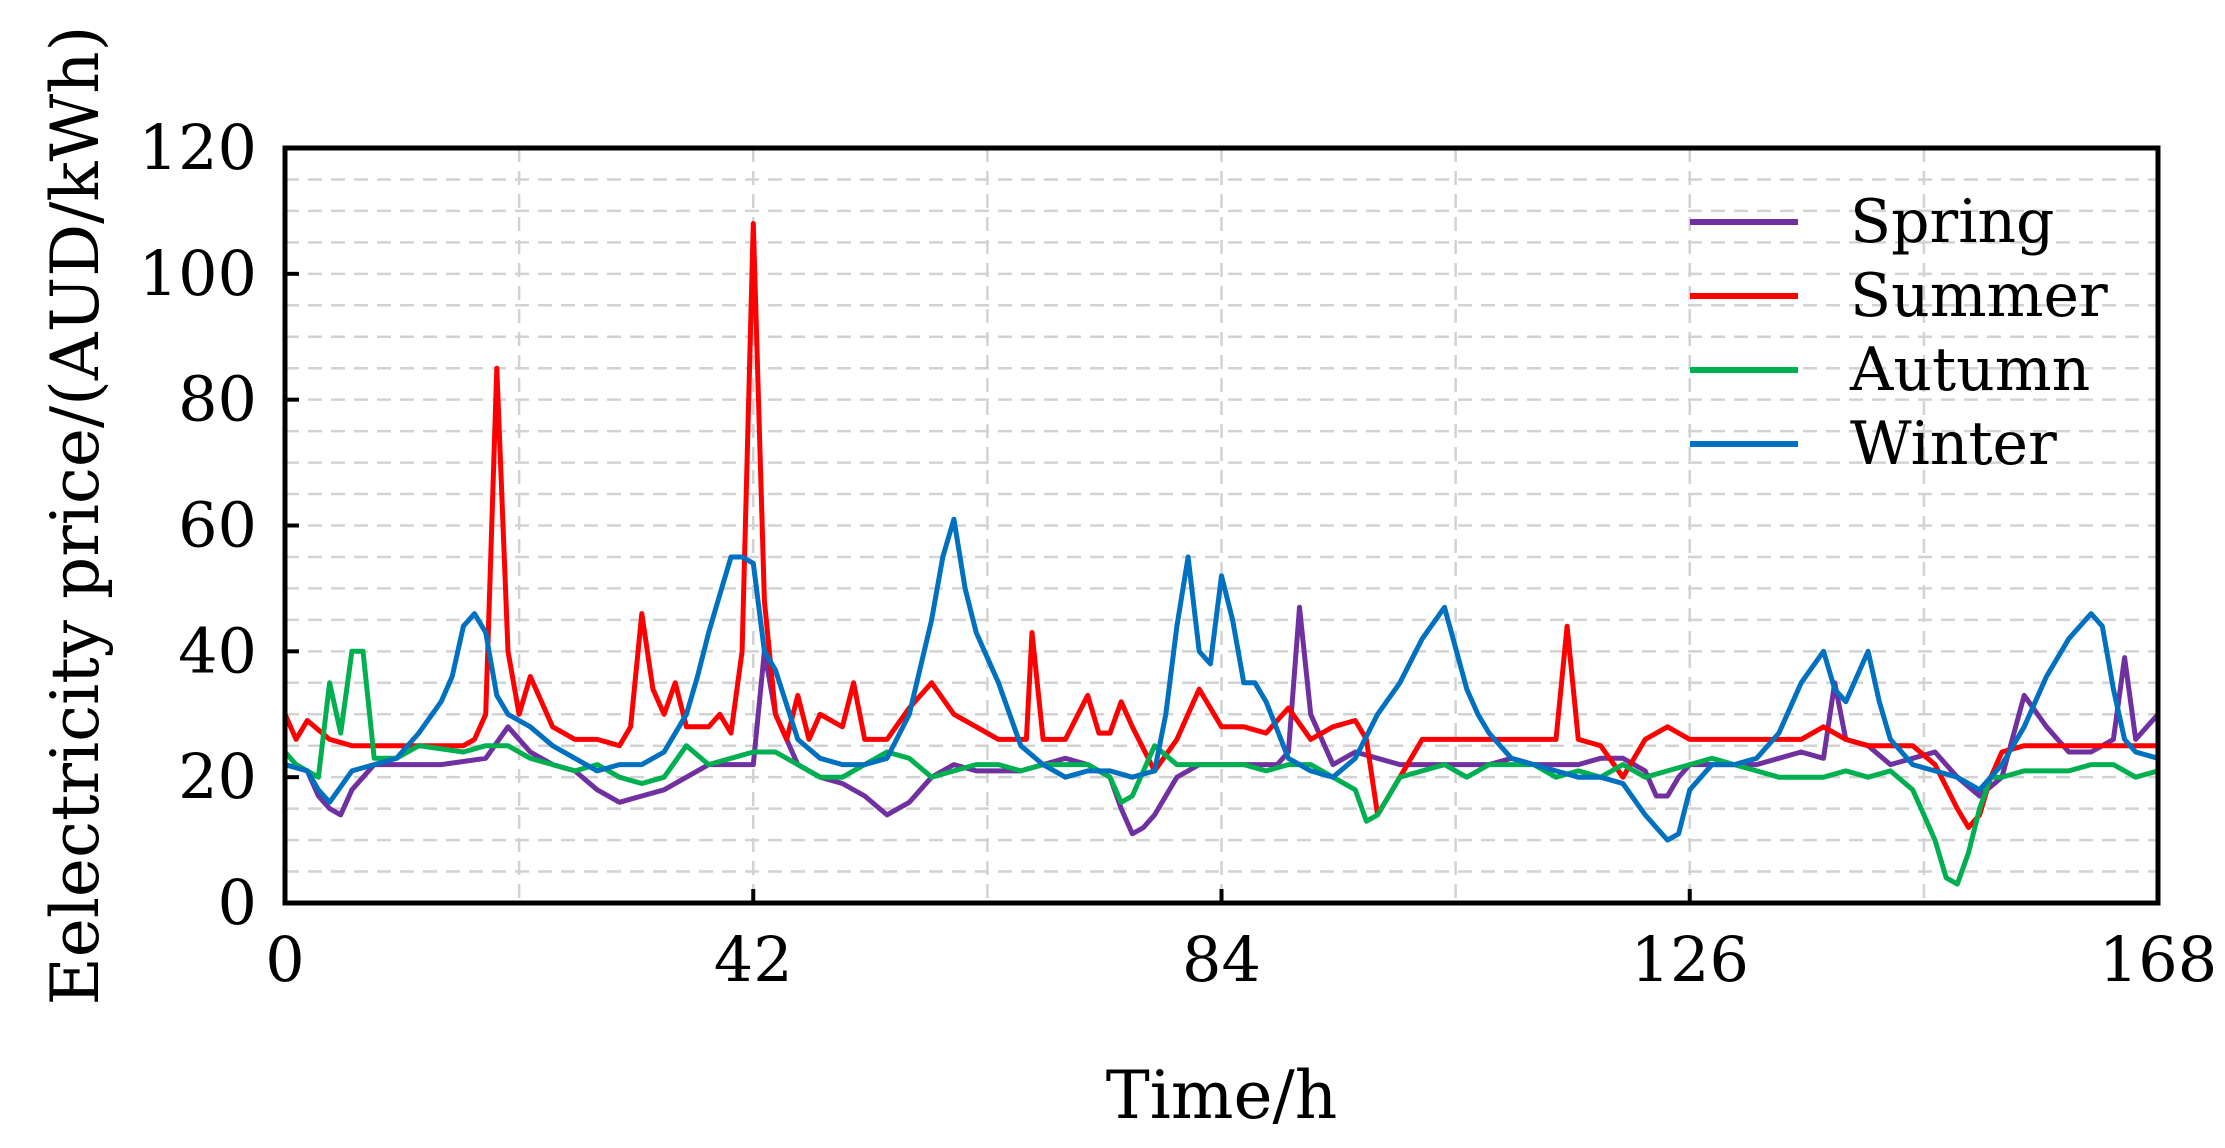 The image size is (2225, 1148). I want to click on x-tick-label: 168, so click(2158, 959).